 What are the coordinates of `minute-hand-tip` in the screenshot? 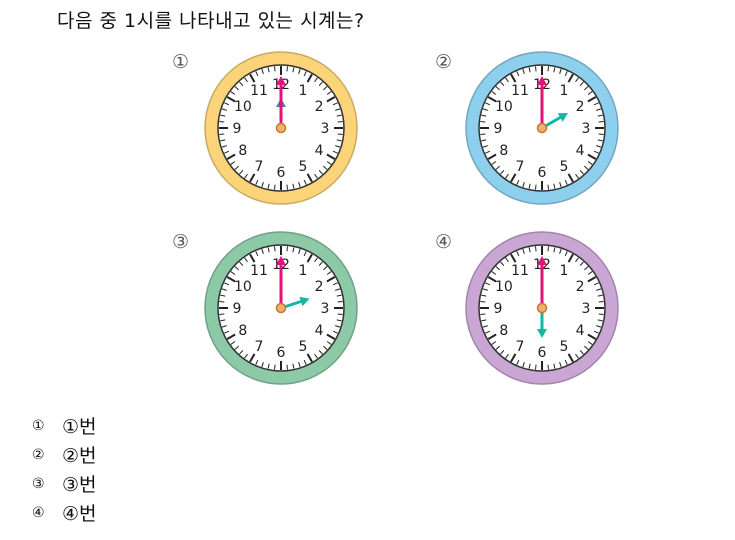 It's located at (281, 260).